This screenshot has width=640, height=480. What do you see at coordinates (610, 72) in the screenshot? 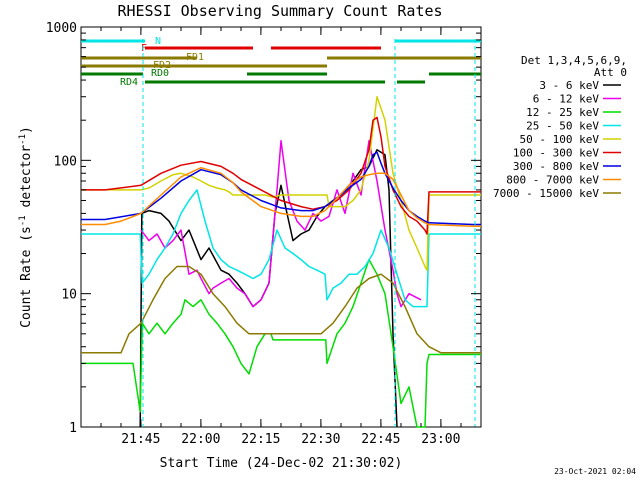
I see `legend-header: Att 0` at bounding box center [610, 72].